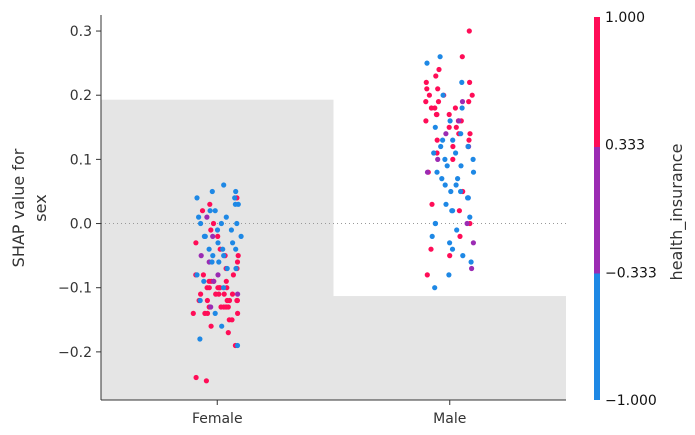  What do you see at coordinates (18, 207) in the screenshot?
I see `y-axis-label-line-1: SHAP value for` at bounding box center [18, 207].